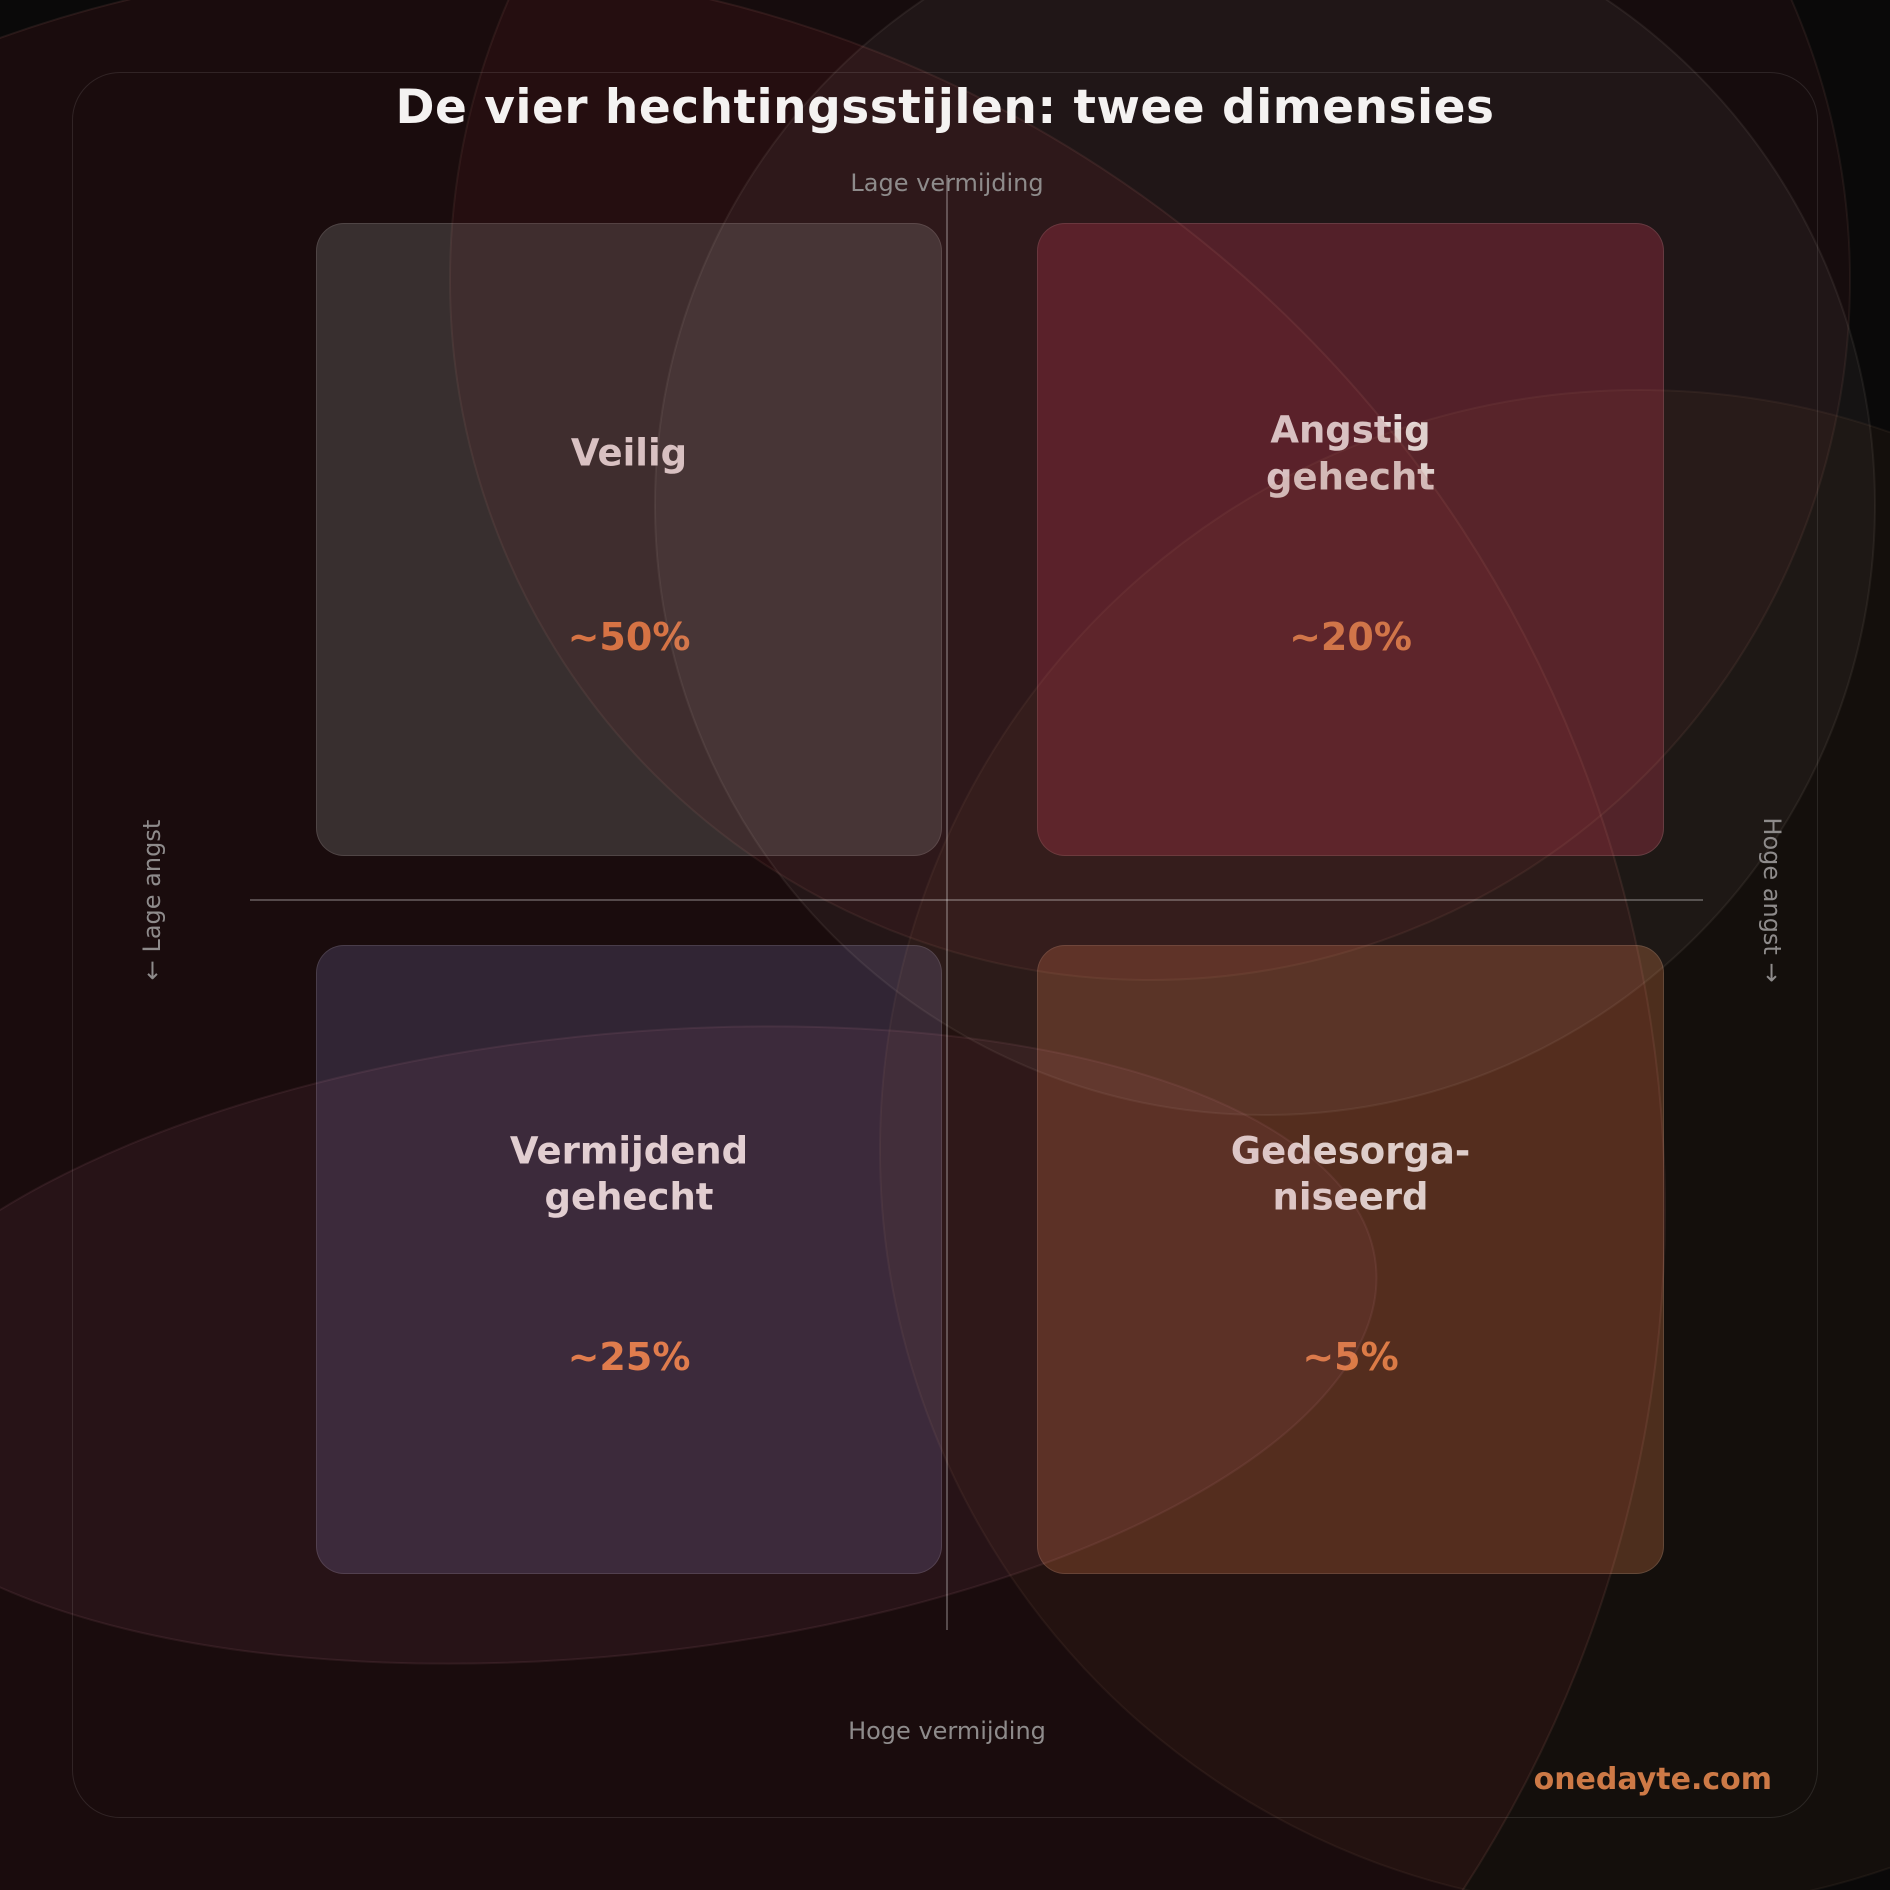 This screenshot has width=1890, height=1890. I want to click on quadrant-gedesorganiseerd-label: Gedesorga- niseerd, so click(1350, 1174).